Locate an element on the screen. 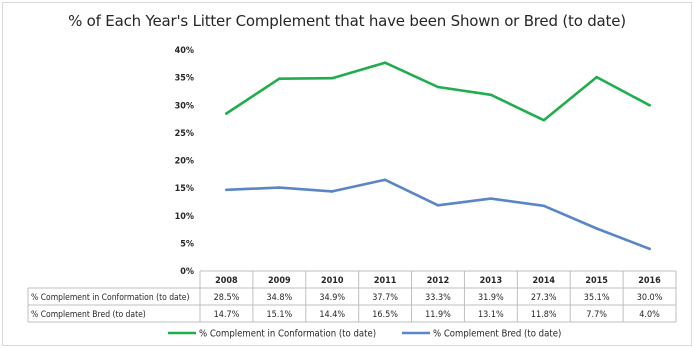 The width and height of the screenshot is (694, 348). y-tick-label: 20% is located at coordinates (184, 162).